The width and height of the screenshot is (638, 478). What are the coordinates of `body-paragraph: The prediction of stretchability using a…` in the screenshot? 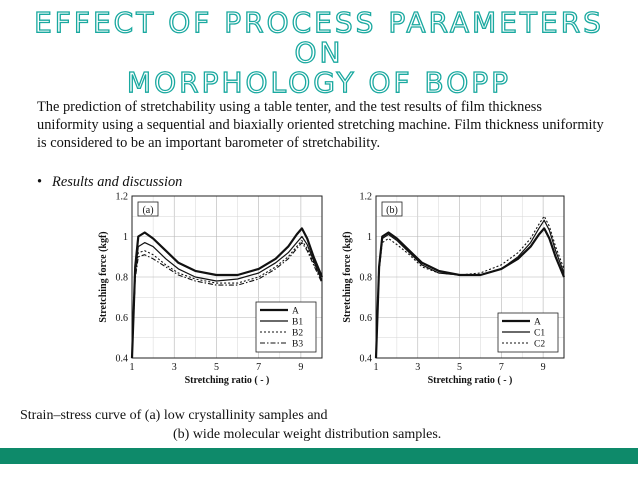 It's located at (320, 125).